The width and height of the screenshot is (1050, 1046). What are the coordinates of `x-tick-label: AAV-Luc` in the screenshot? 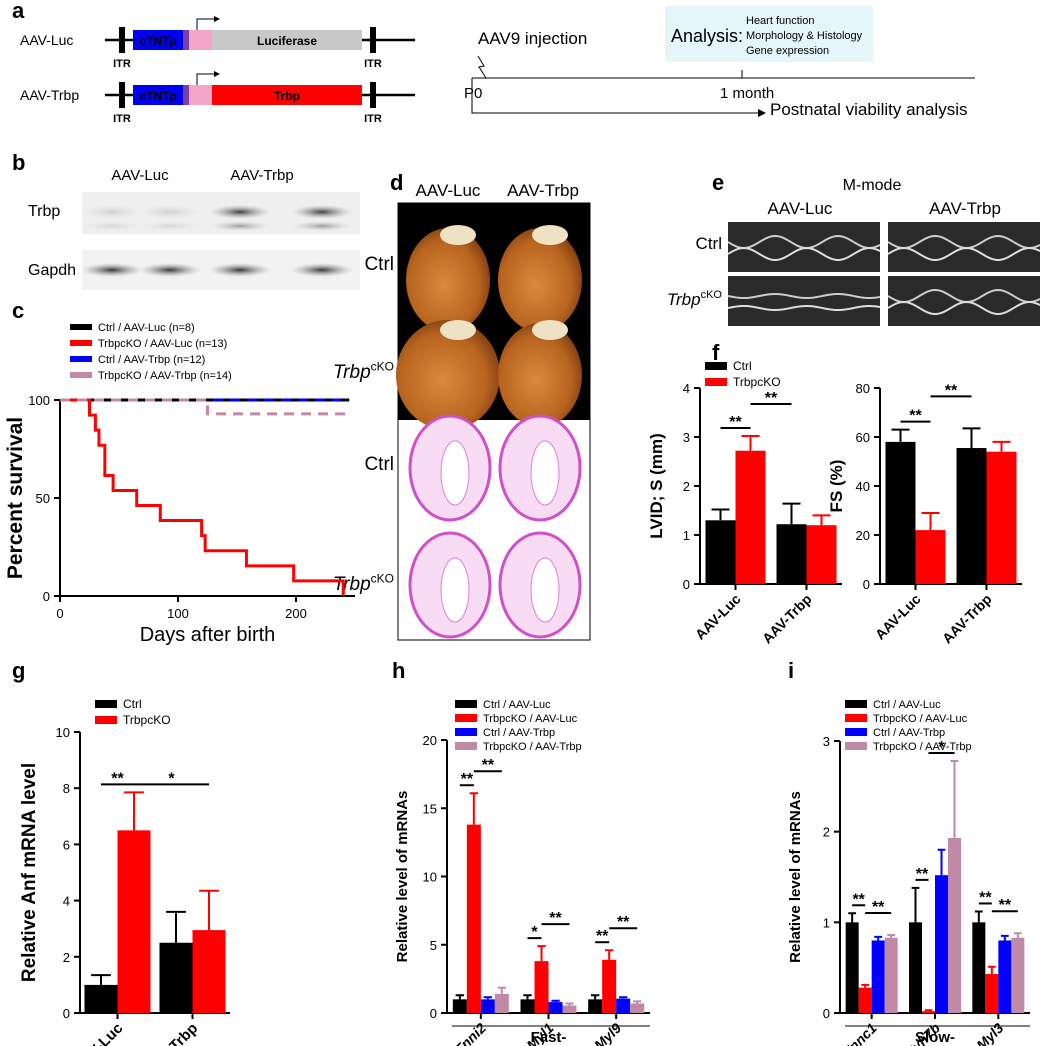 It's located at (718, 617).